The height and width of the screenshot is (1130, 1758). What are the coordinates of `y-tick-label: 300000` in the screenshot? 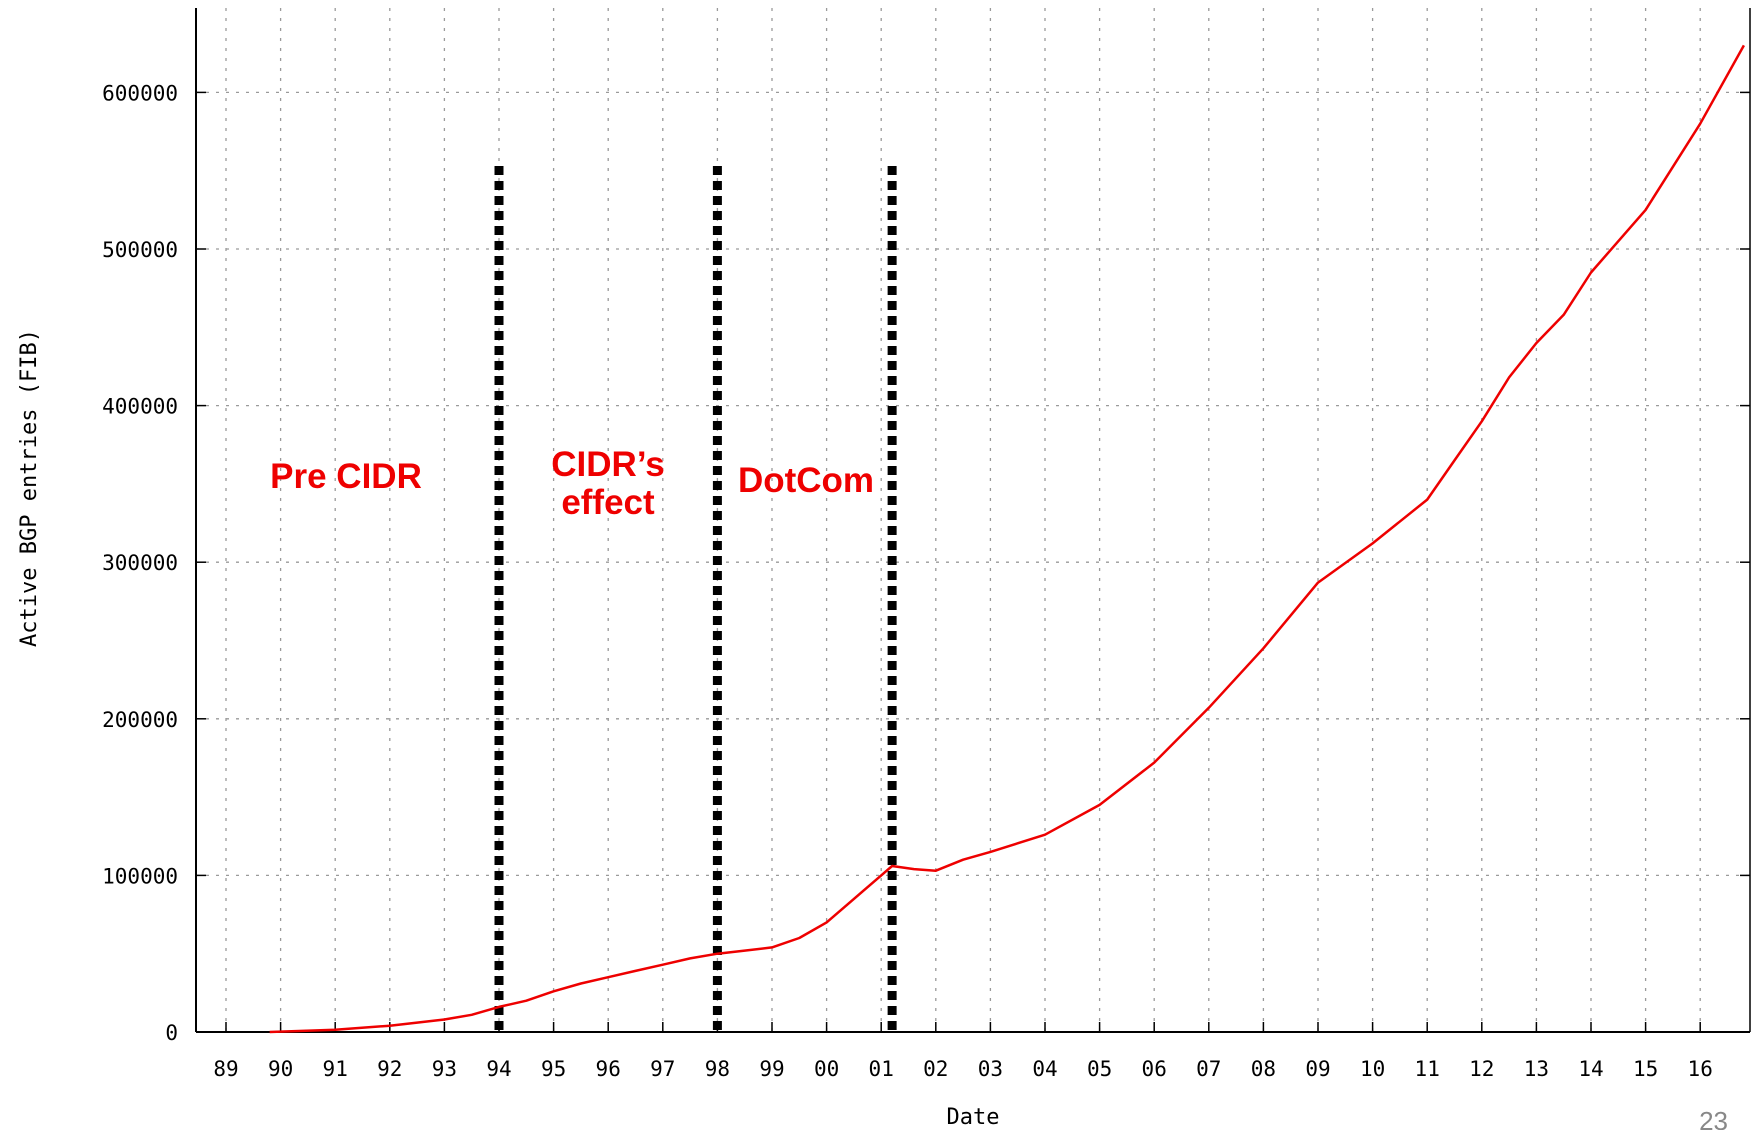 It's located at (140, 563).